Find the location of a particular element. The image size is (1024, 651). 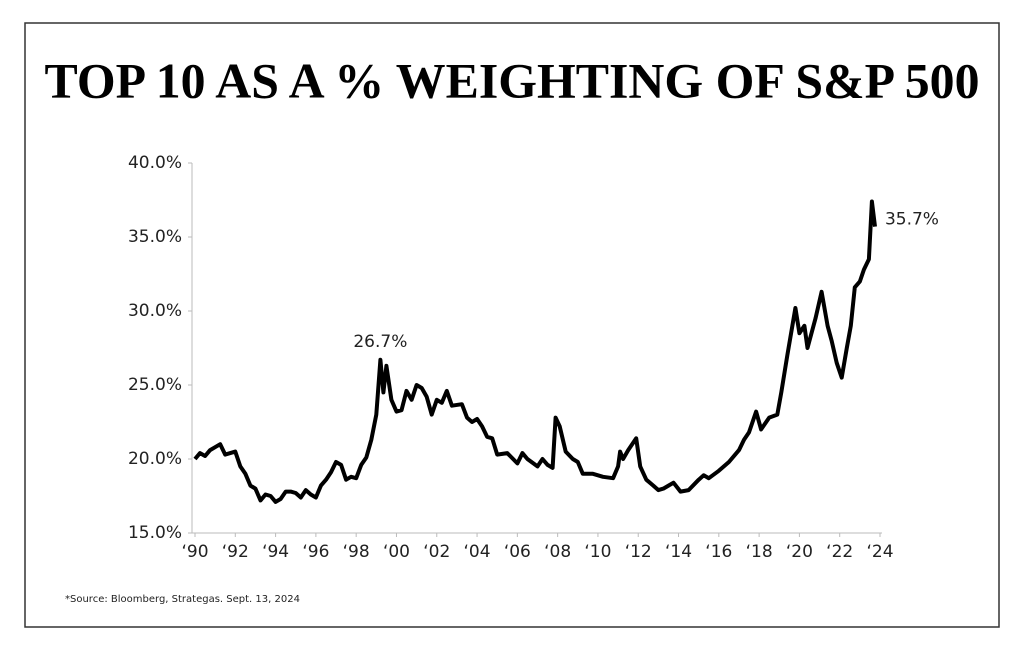

x-tick-label: ‘98 is located at coordinates (356, 552).